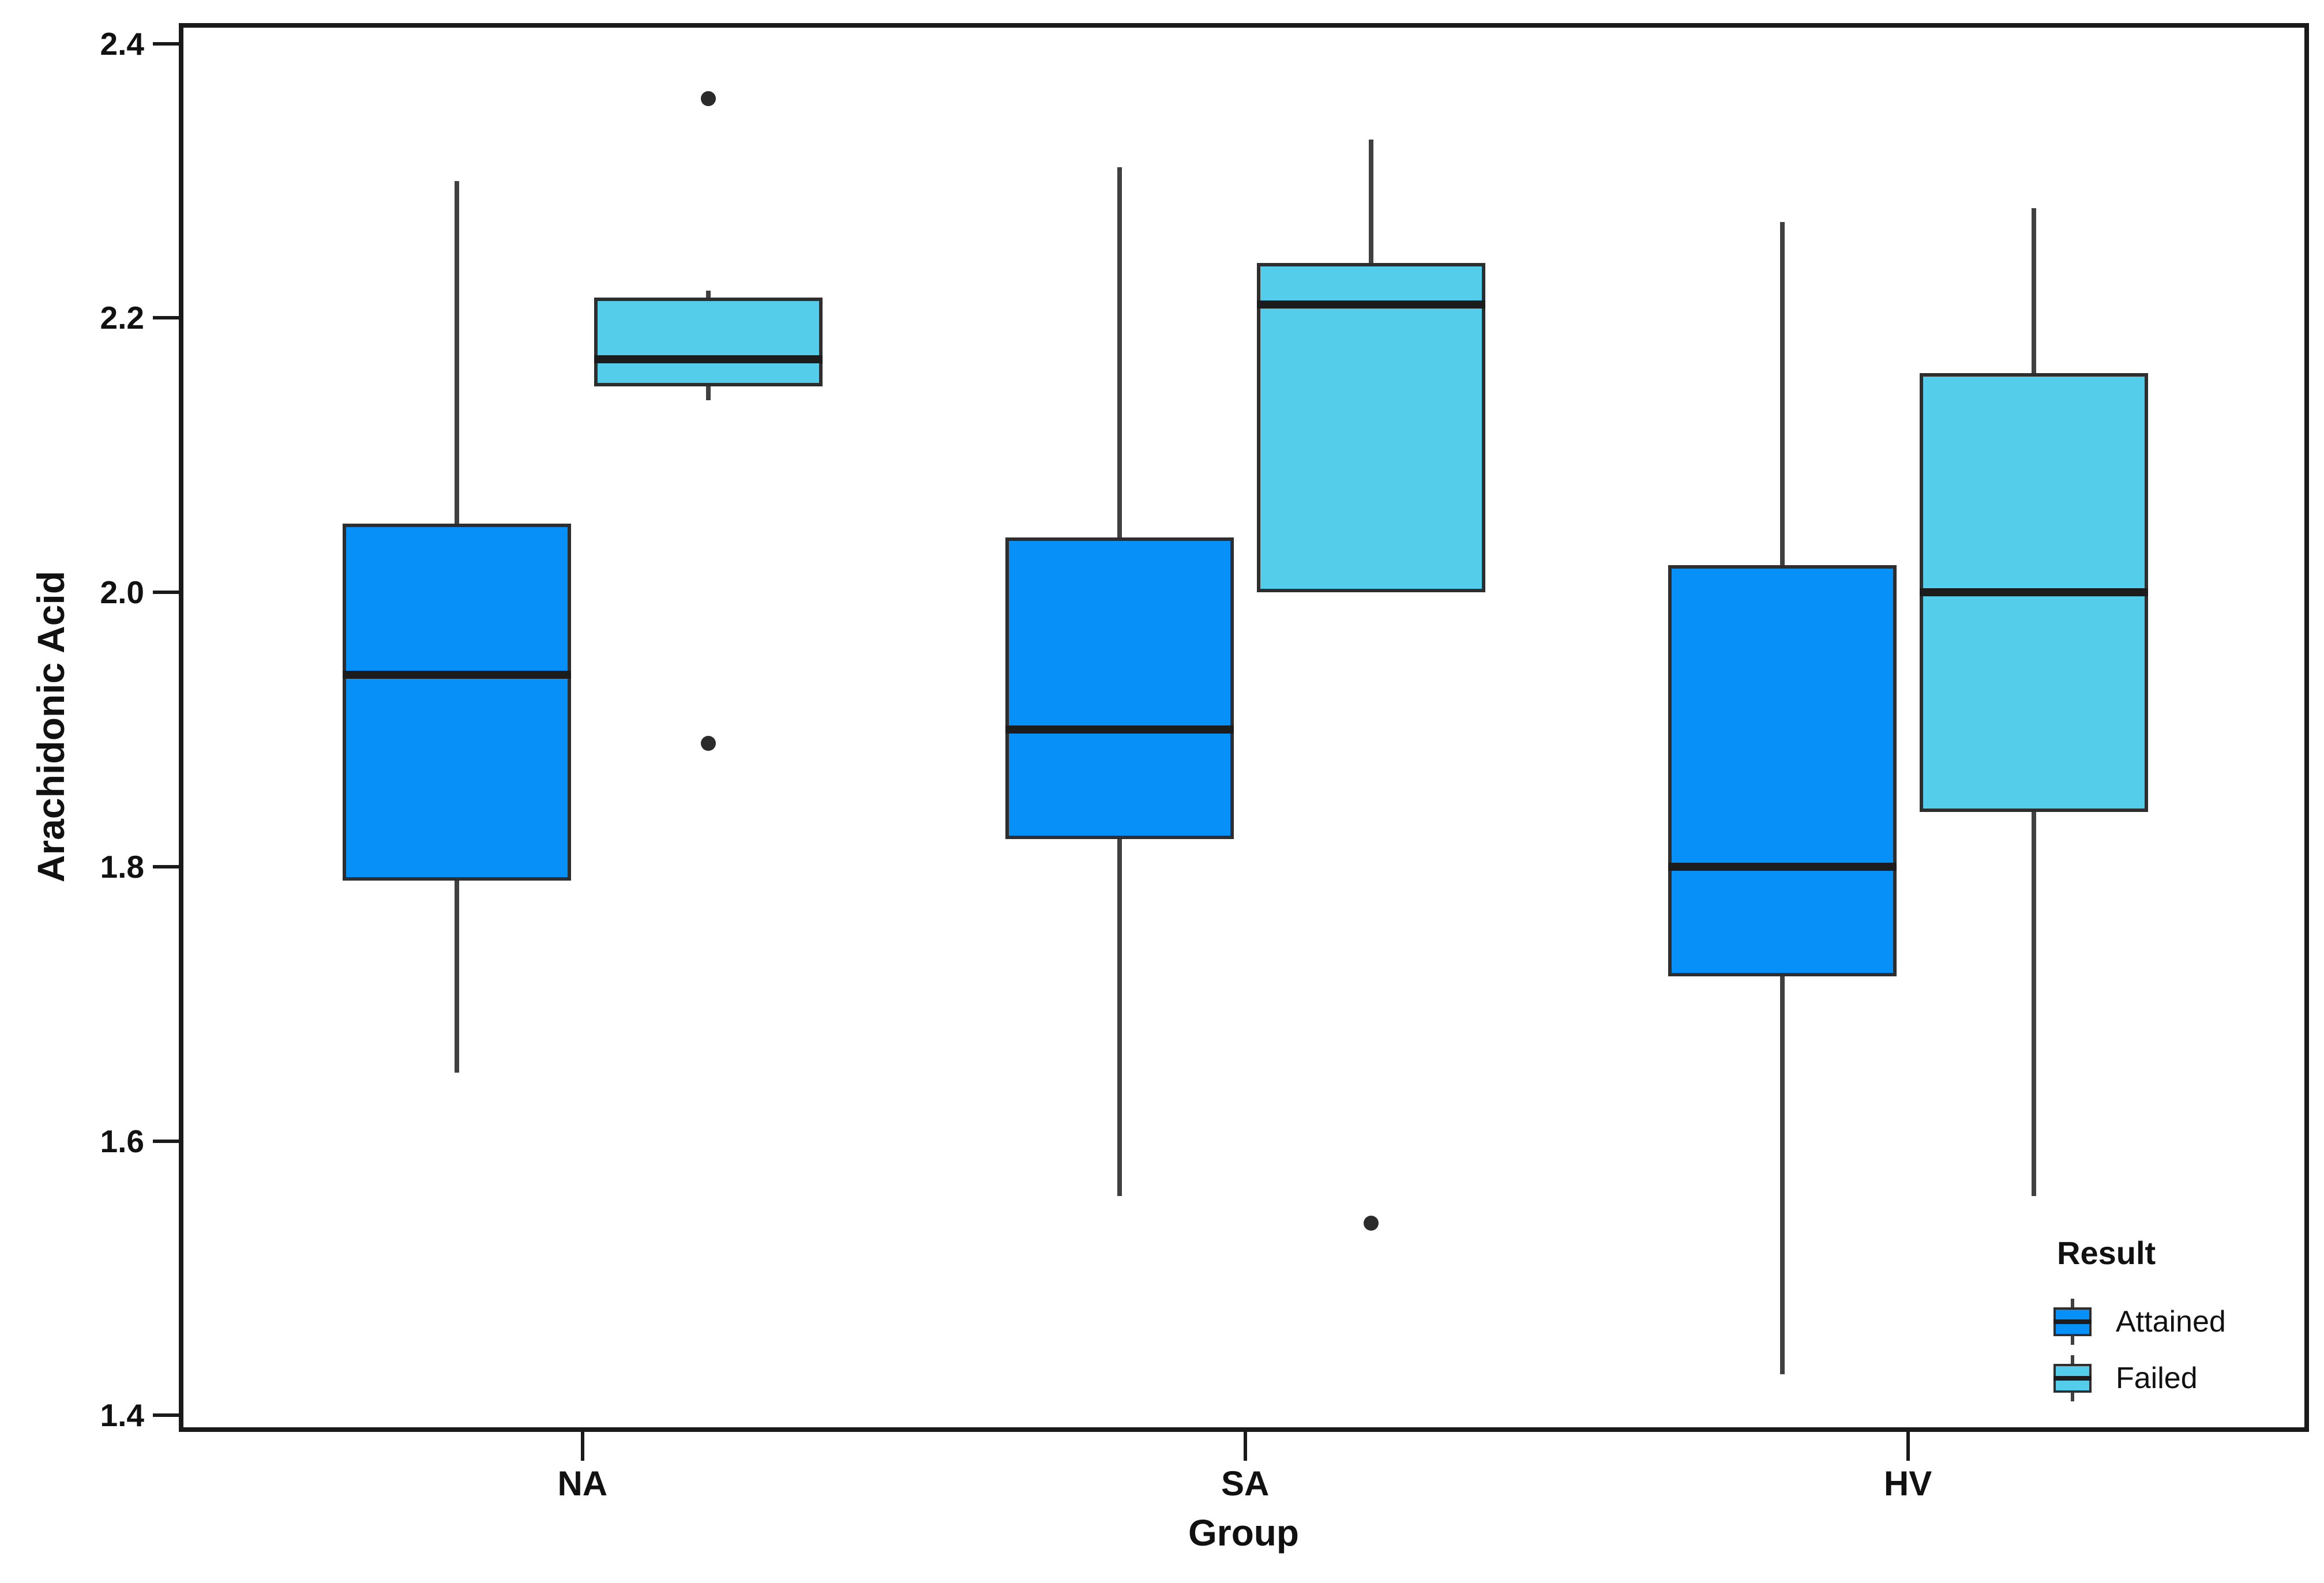  I want to click on whisker-upper-attained-na, so click(457, 353).